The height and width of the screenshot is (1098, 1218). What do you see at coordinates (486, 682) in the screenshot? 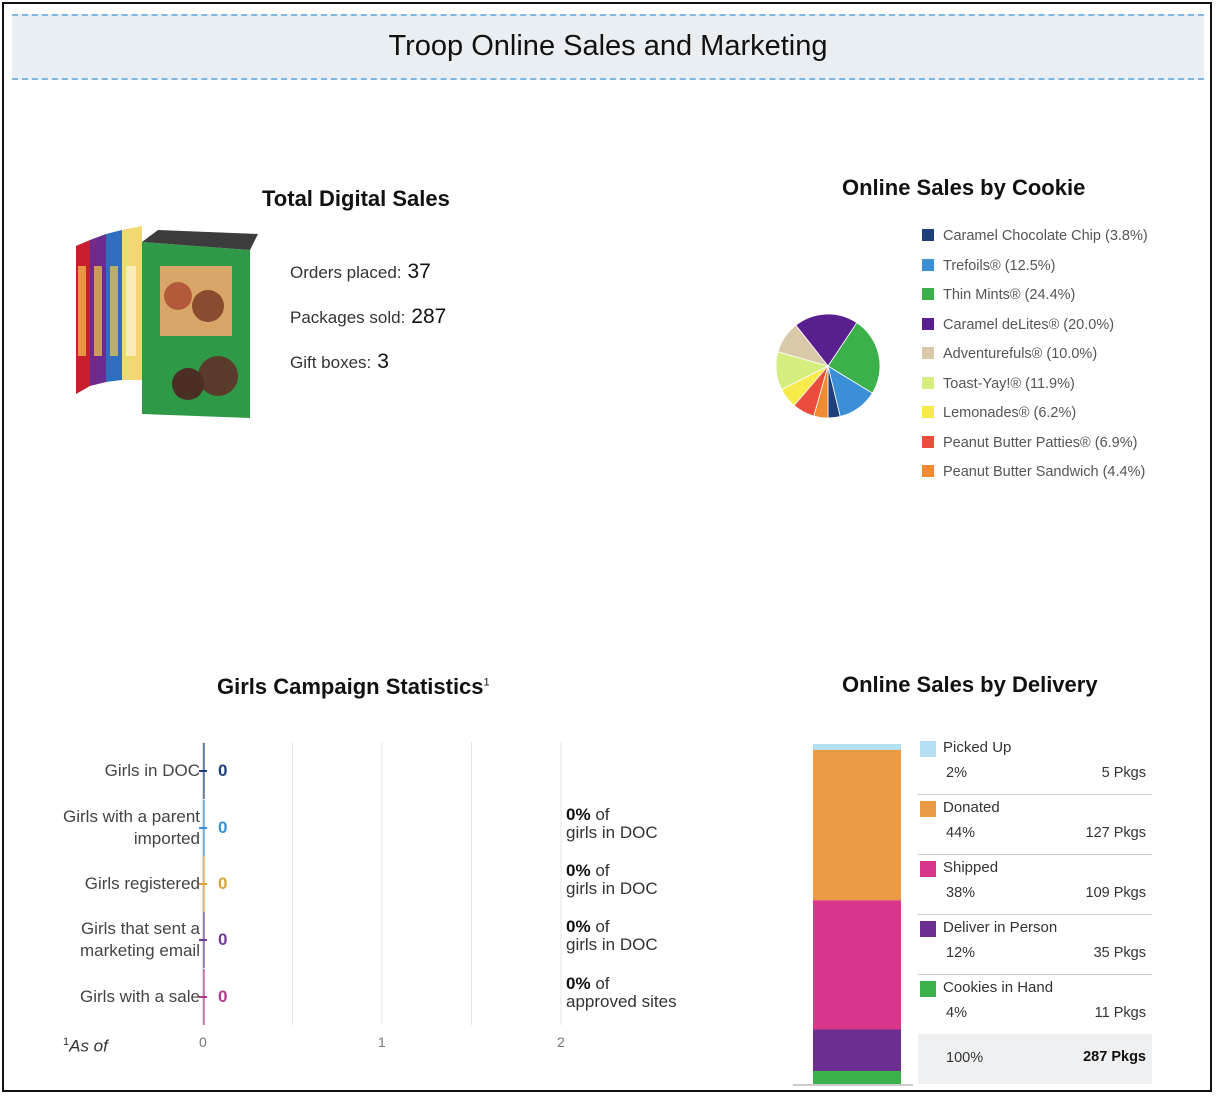
I see `girls-stats-superscript: 1` at bounding box center [486, 682].